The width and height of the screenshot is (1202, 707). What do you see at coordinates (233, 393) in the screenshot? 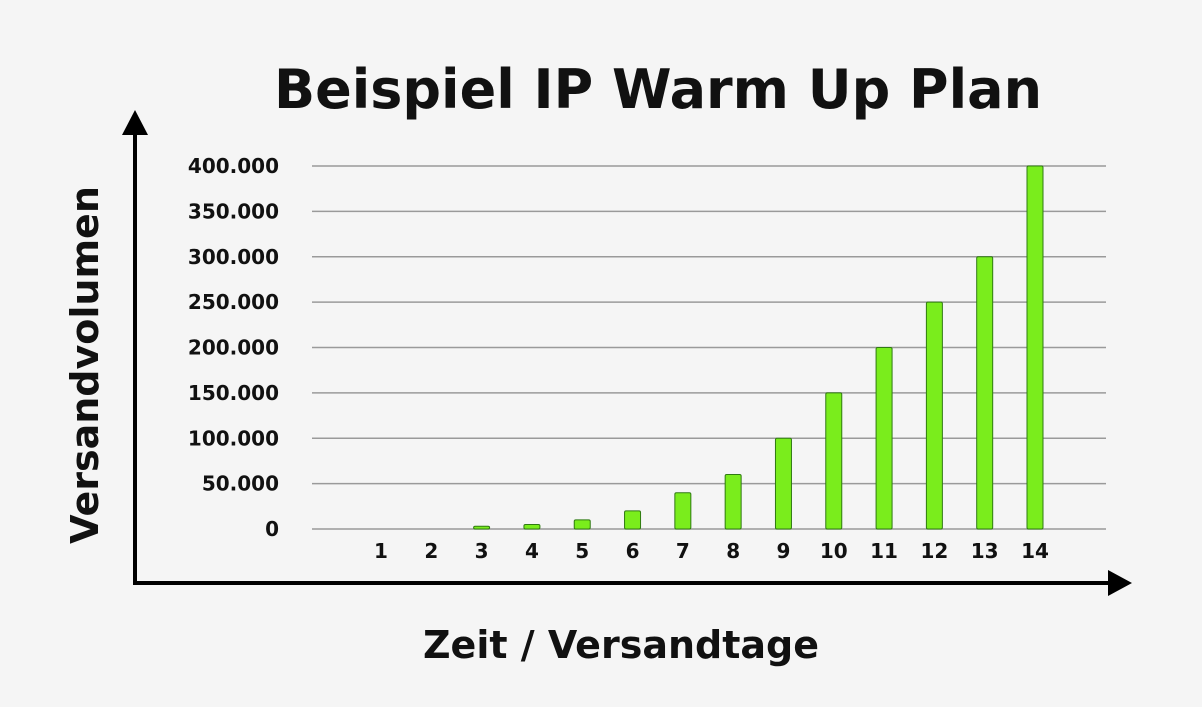
I see `y-tick-label: 150.000` at bounding box center [233, 393].